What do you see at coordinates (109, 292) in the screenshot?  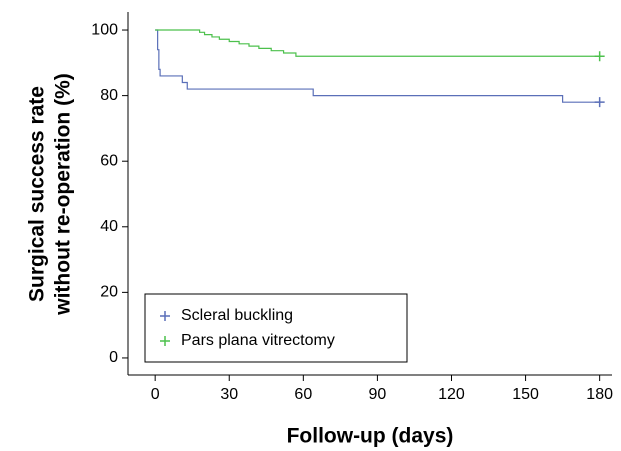 I see `y-tick-label: 20` at bounding box center [109, 292].